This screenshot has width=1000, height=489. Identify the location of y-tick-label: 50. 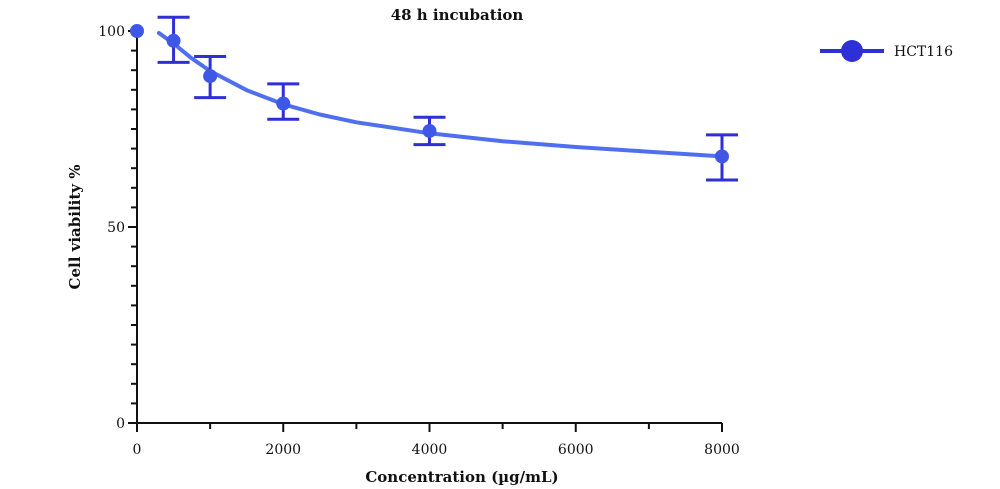
(116, 228).